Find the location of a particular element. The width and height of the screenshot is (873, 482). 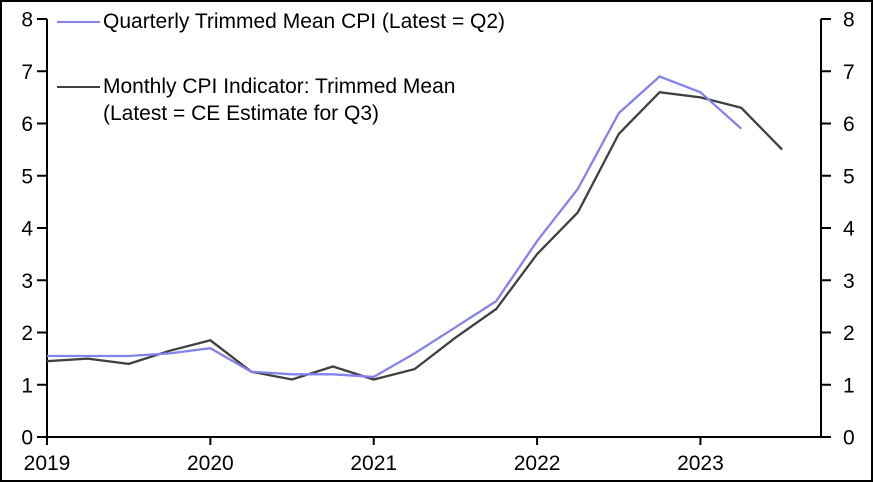

x-tick-label: 2019 is located at coordinates (47, 463).